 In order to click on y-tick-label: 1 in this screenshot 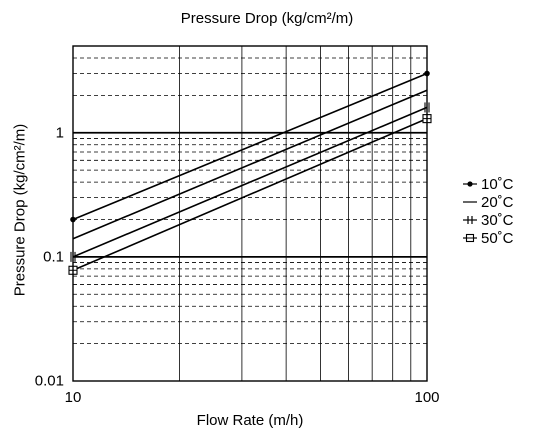, I will do `click(59, 133)`.